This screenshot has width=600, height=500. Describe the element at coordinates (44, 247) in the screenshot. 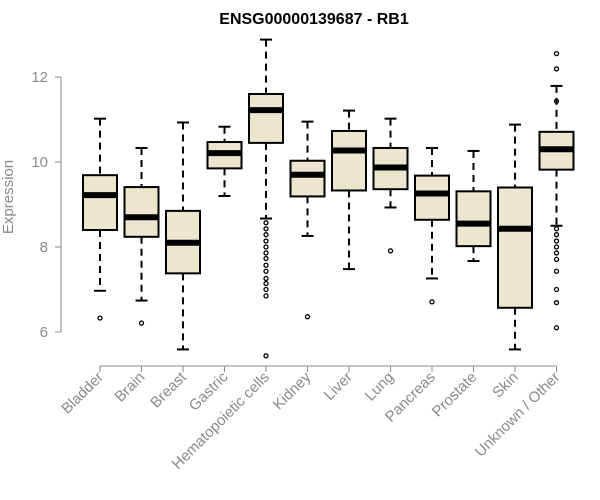

I see `y-tick-label-8: 8` at that location.